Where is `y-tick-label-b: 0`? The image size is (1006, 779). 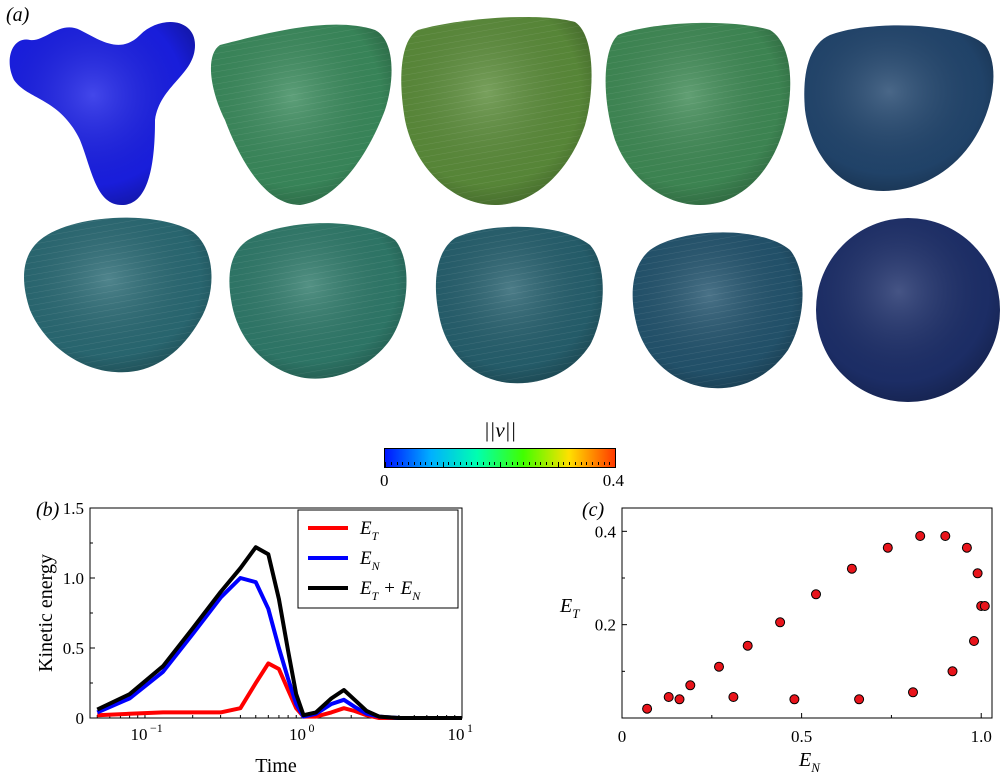 y-tick-label-b: 0 is located at coordinates (80, 718).